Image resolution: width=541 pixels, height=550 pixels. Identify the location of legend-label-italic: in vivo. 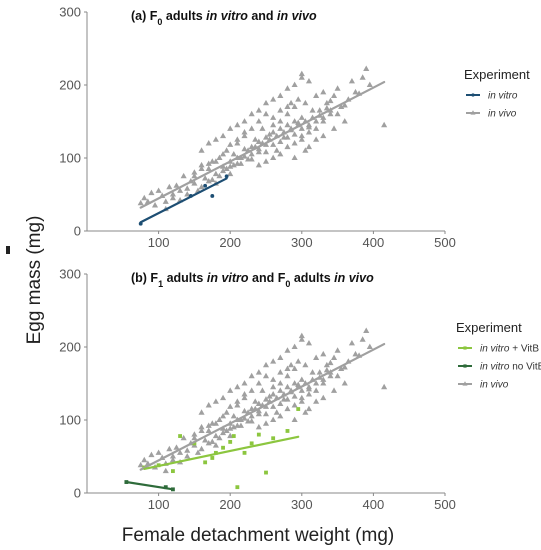
(494, 385).